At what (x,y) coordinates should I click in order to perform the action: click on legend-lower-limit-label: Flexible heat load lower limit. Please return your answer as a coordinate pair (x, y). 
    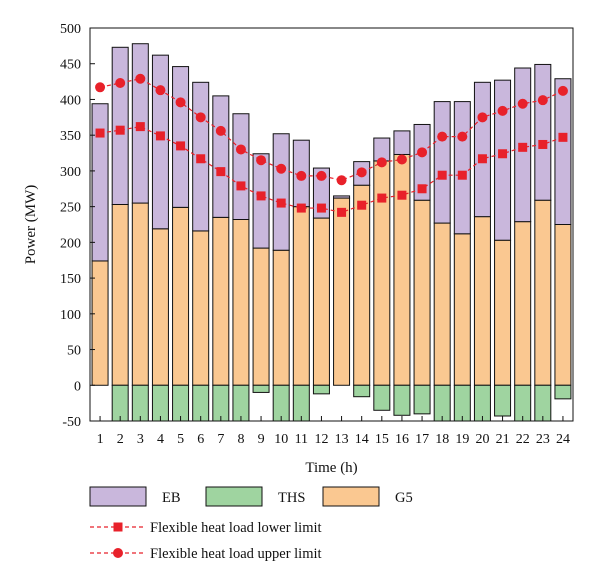
    Looking at the image, I should click on (236, 528).